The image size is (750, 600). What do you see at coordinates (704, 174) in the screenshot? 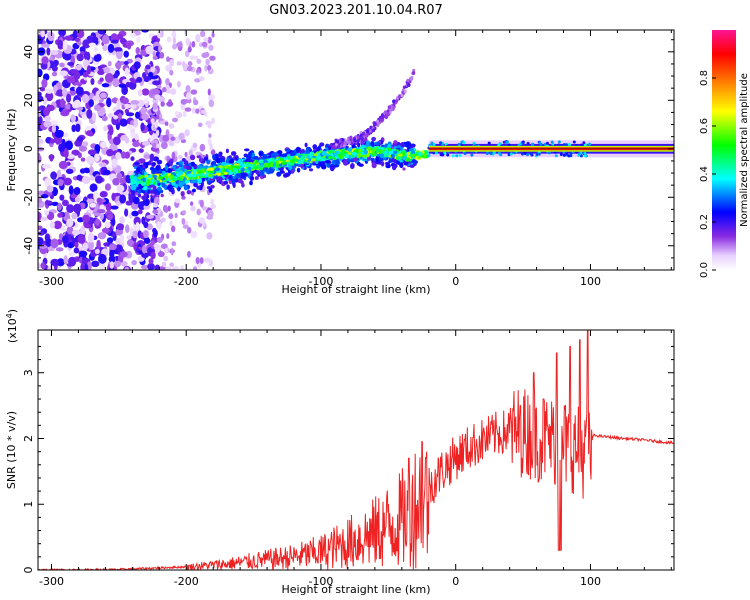
I see `colorbar-tick-label: 0.4` at bounding box center [704, 174].